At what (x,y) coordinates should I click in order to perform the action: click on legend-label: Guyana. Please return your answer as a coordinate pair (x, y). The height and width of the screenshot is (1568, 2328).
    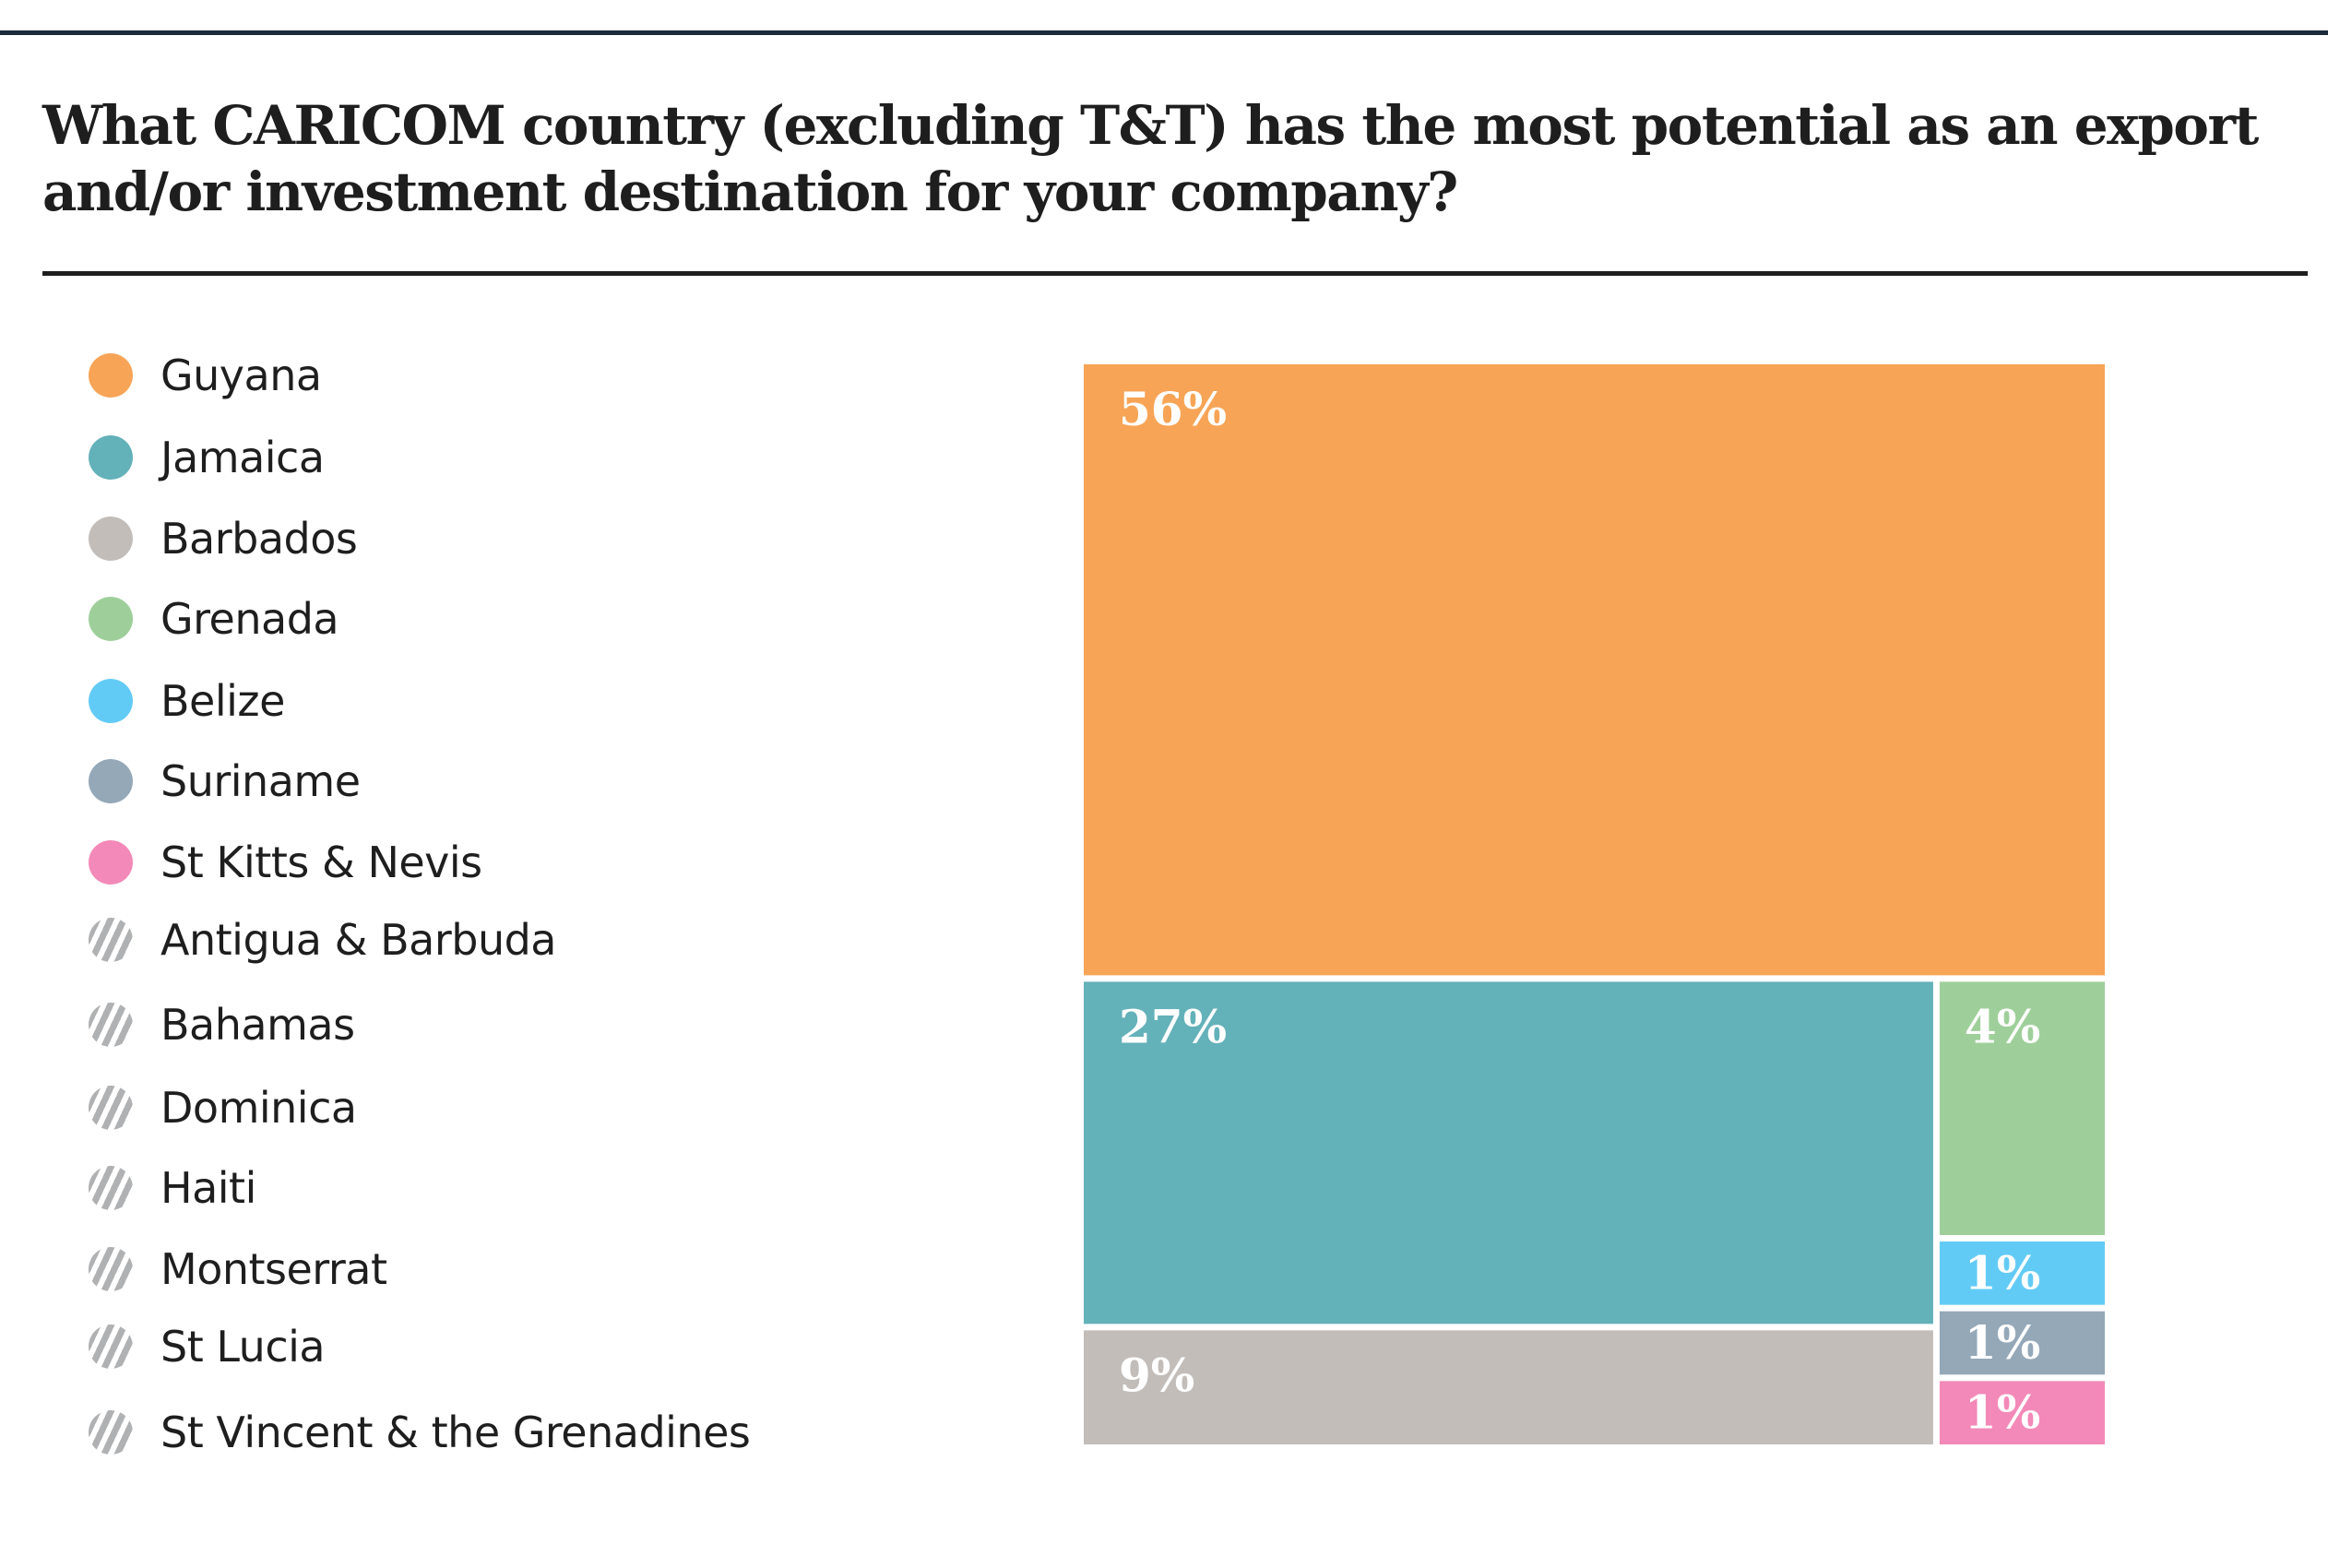
    Looking at the image, I should click on (241, 375).